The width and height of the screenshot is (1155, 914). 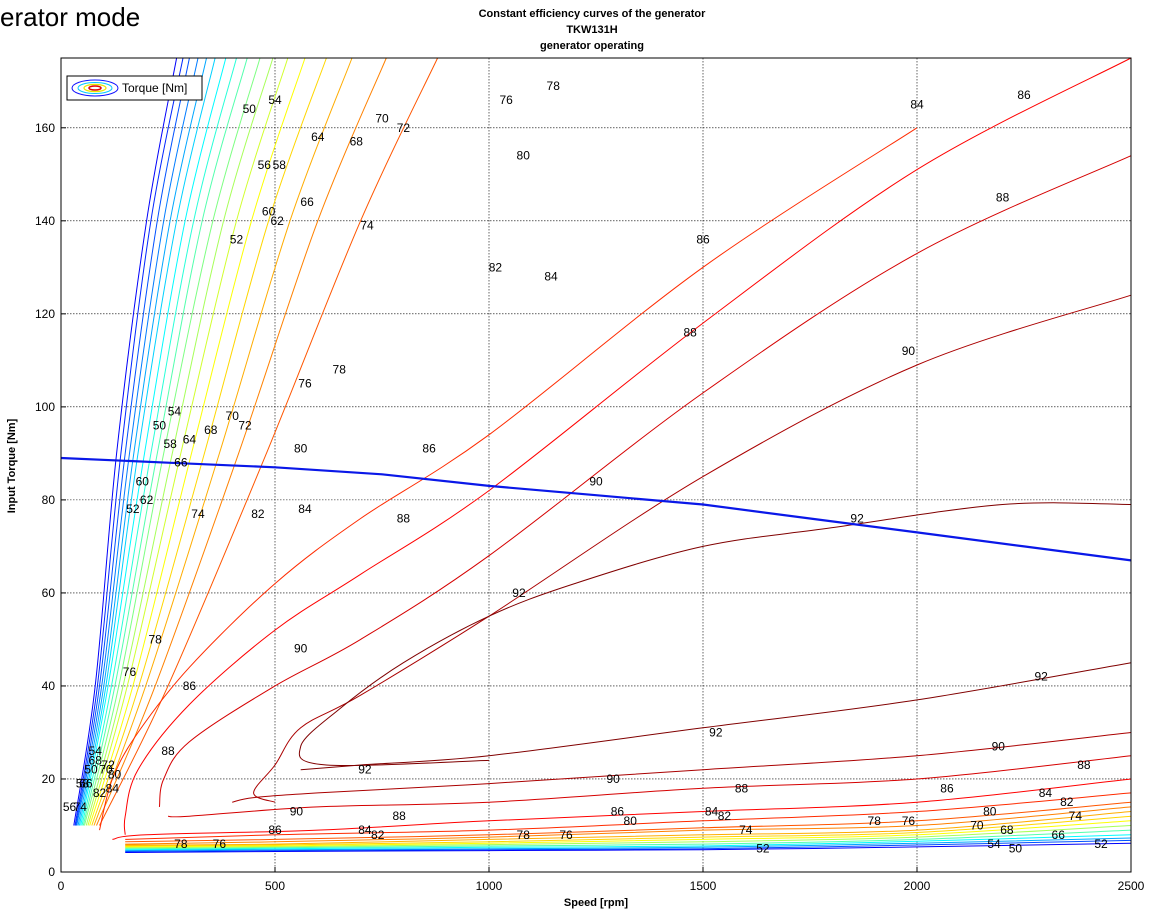 What do you see at coordinates (51, 872) in the screenshot?
I see `y-tick-label: 0` at bounding box center [51, 872].